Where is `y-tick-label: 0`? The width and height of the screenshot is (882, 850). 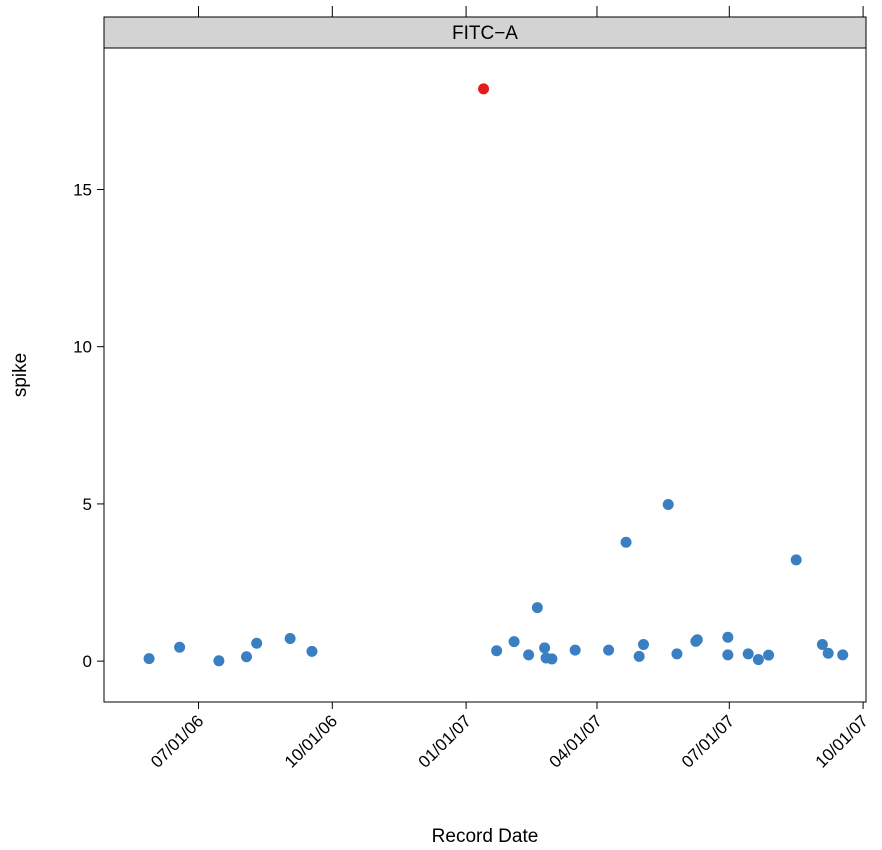
y-tick-label: 0 is located at coordinates (87, 661).